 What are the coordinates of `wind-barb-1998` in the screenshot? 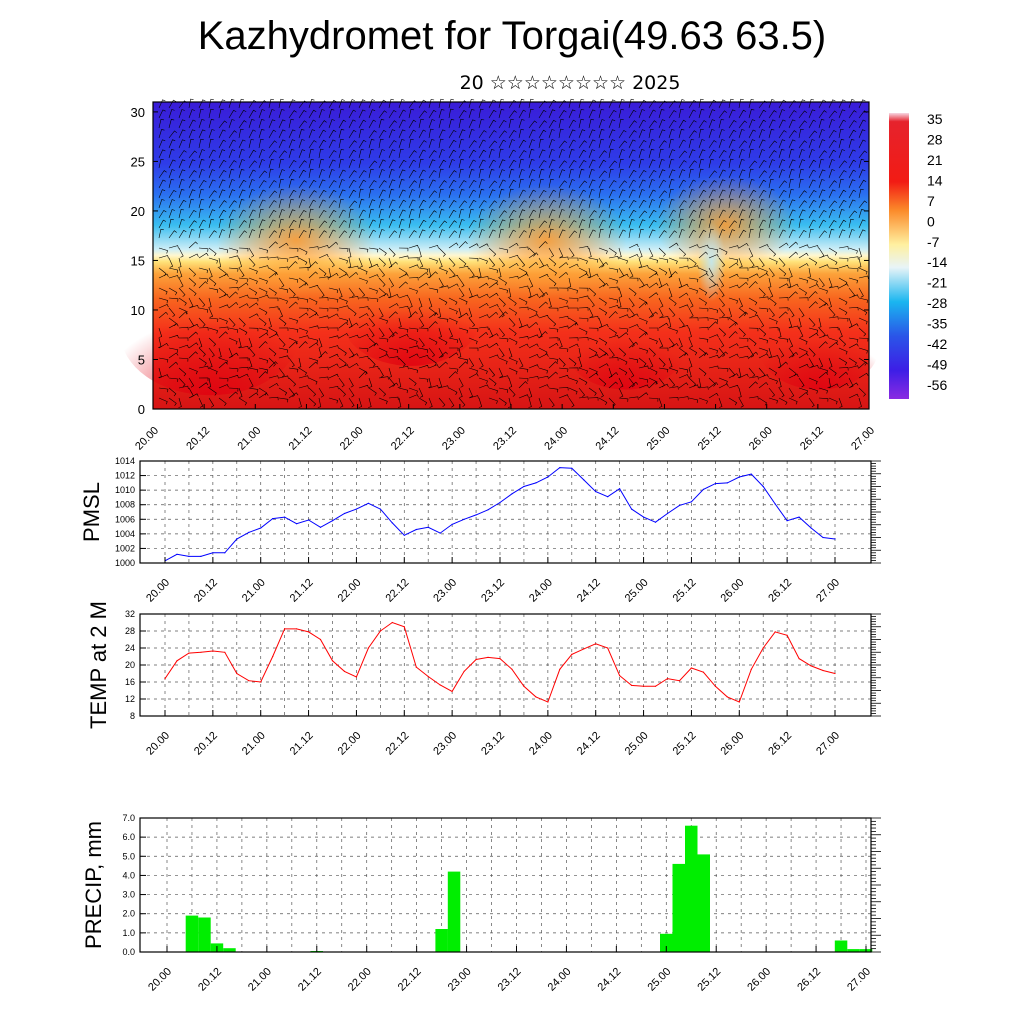 It's located at (823, 290).